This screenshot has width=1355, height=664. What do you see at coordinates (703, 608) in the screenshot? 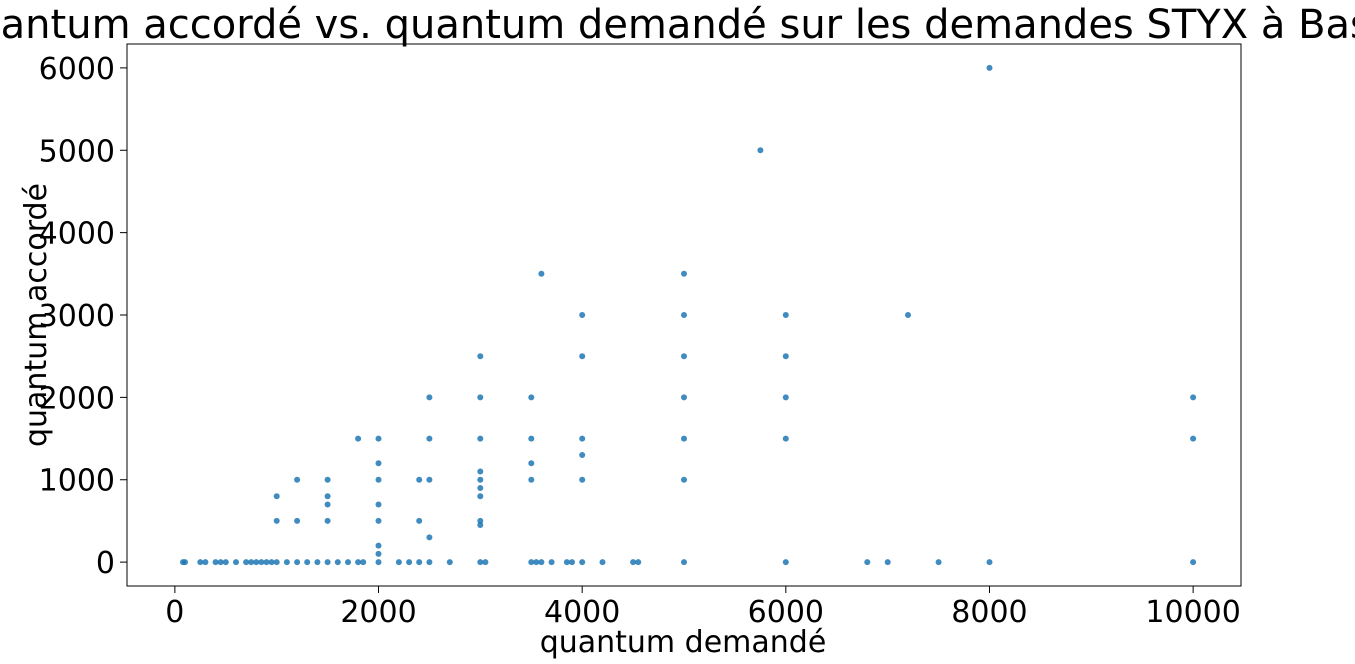
I see `x-axis: 0 2000 4000 6000 8000 10000` at bounding box center [703, 608].